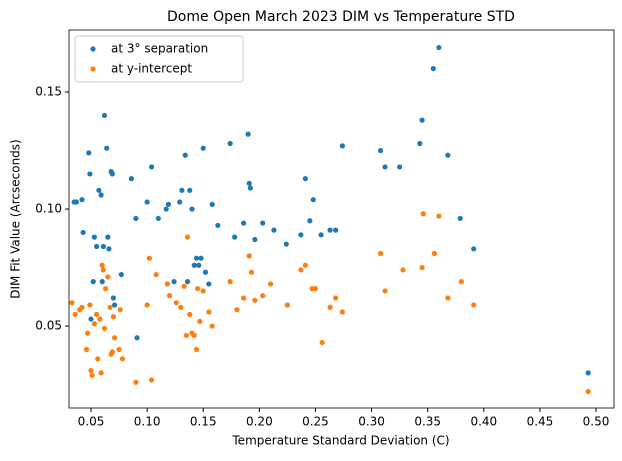 Image resolution: width=622 pixels, height=461 pixels. What do you see at coordinates (540, 422) in the screenshot?
I see `x-tick-label: 0.45` at bounding box center [540, 422].